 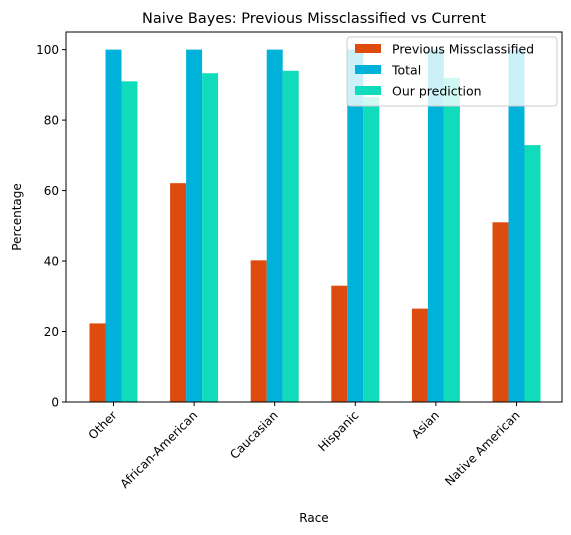 What do you see at coordinates (51, 226) in the screenshot?
I see `y-axis: 0 20 40 60 80 100` at bounding box center [51, 226].